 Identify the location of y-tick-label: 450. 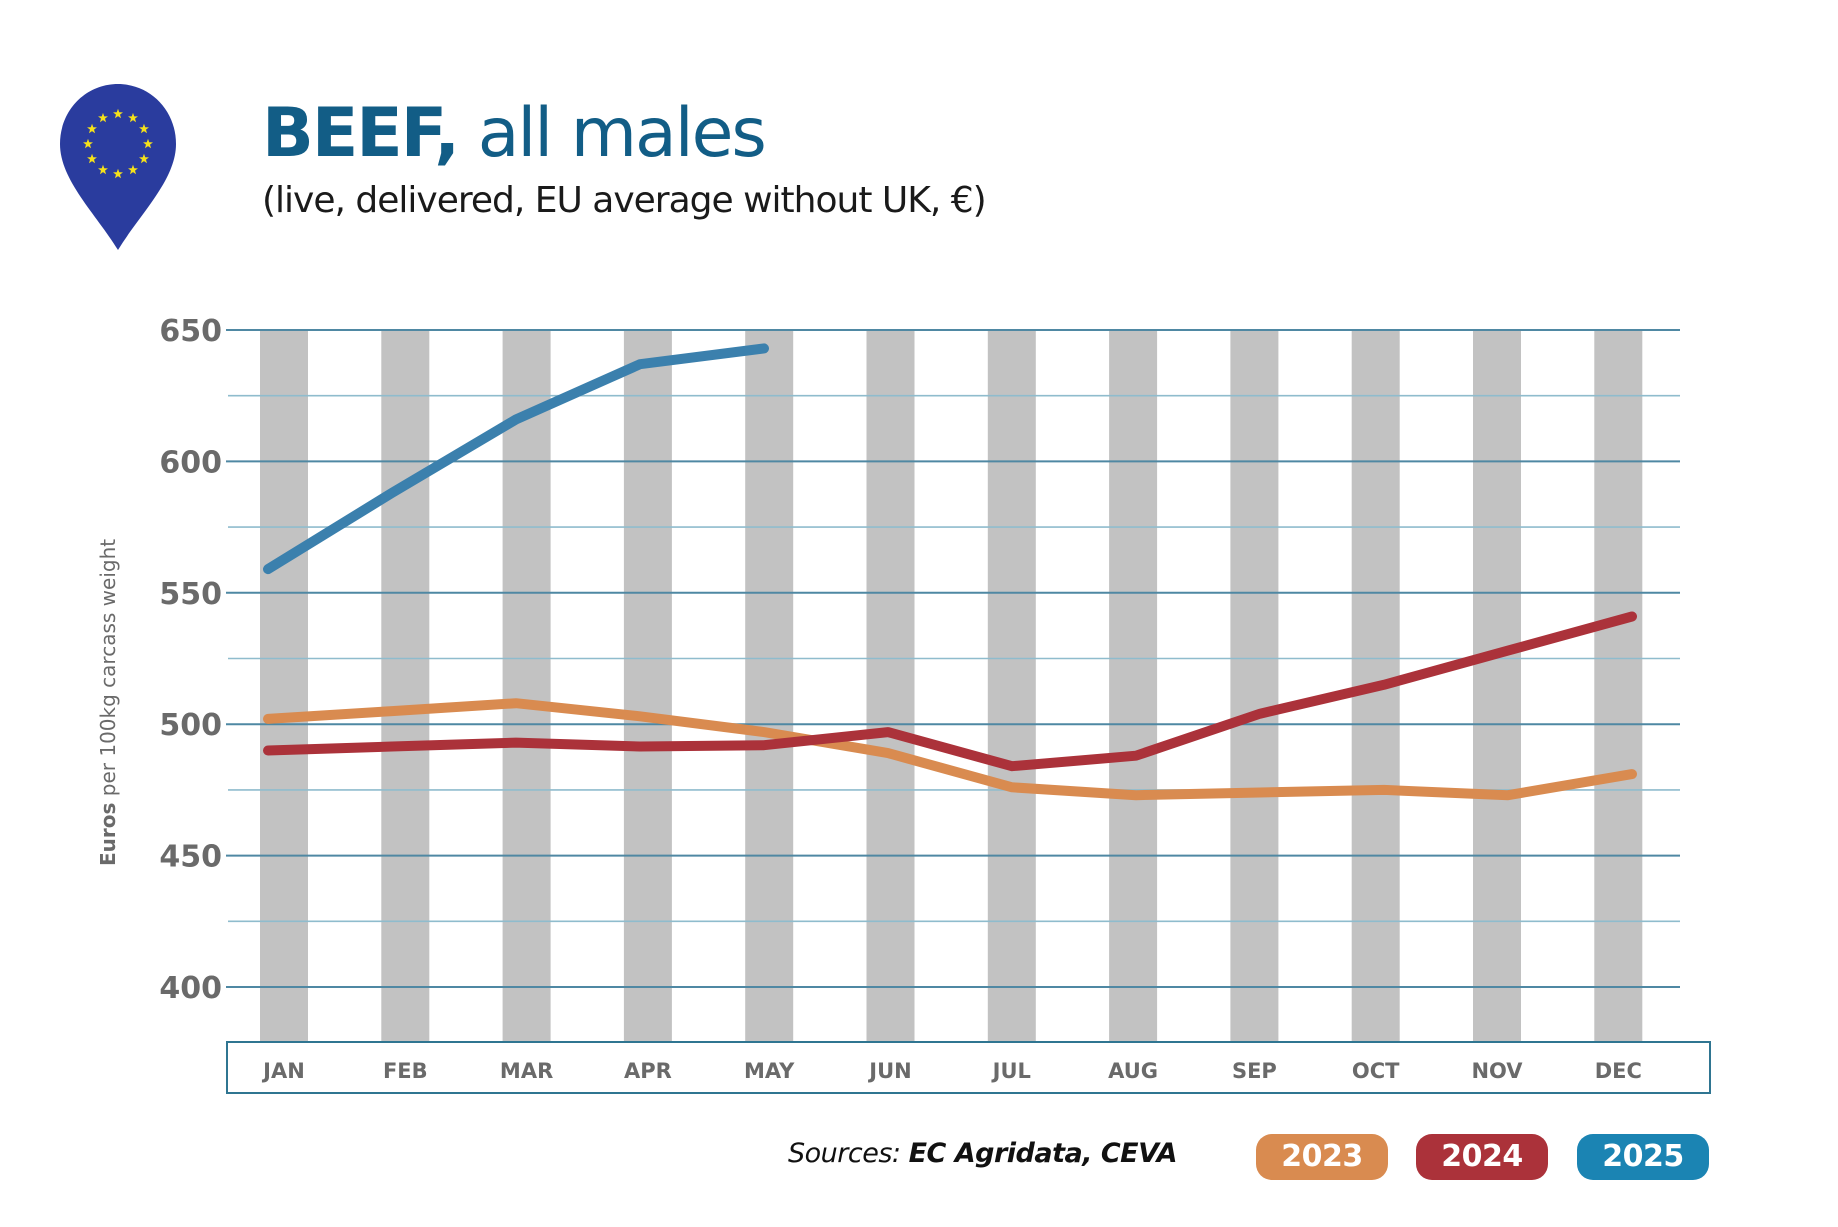
(190, 857).